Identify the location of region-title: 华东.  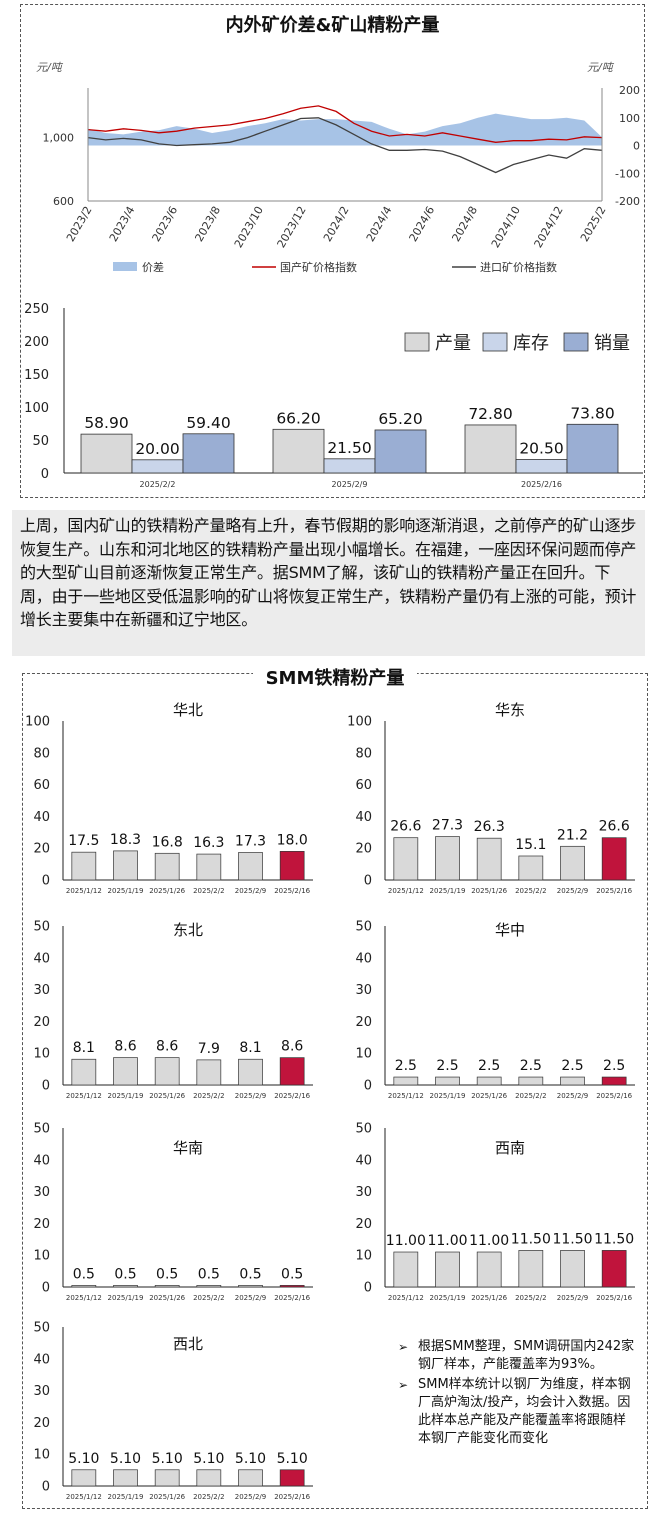
(510, 710).